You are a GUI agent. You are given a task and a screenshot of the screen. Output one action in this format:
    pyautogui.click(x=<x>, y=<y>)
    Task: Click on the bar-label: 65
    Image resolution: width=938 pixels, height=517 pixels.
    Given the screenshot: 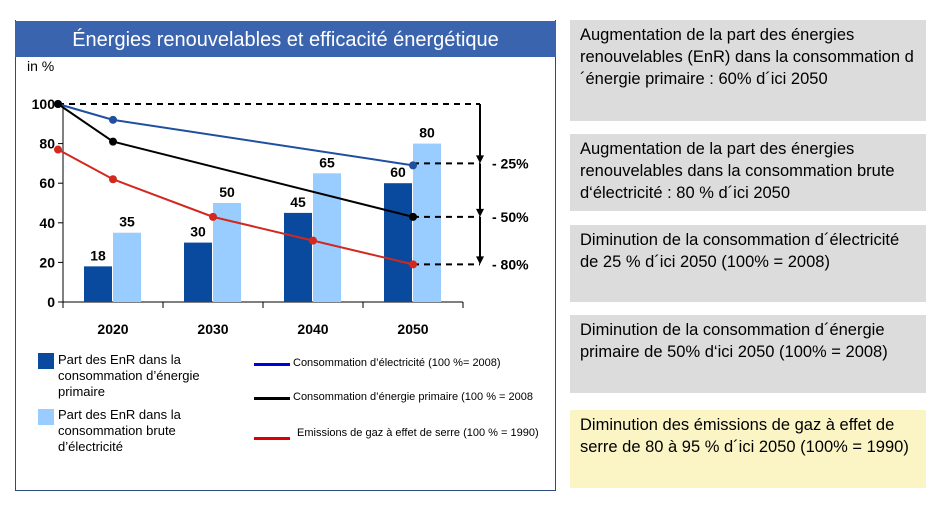 What is the action you would take?
    pyautogui.click(x=327, y=162)
    